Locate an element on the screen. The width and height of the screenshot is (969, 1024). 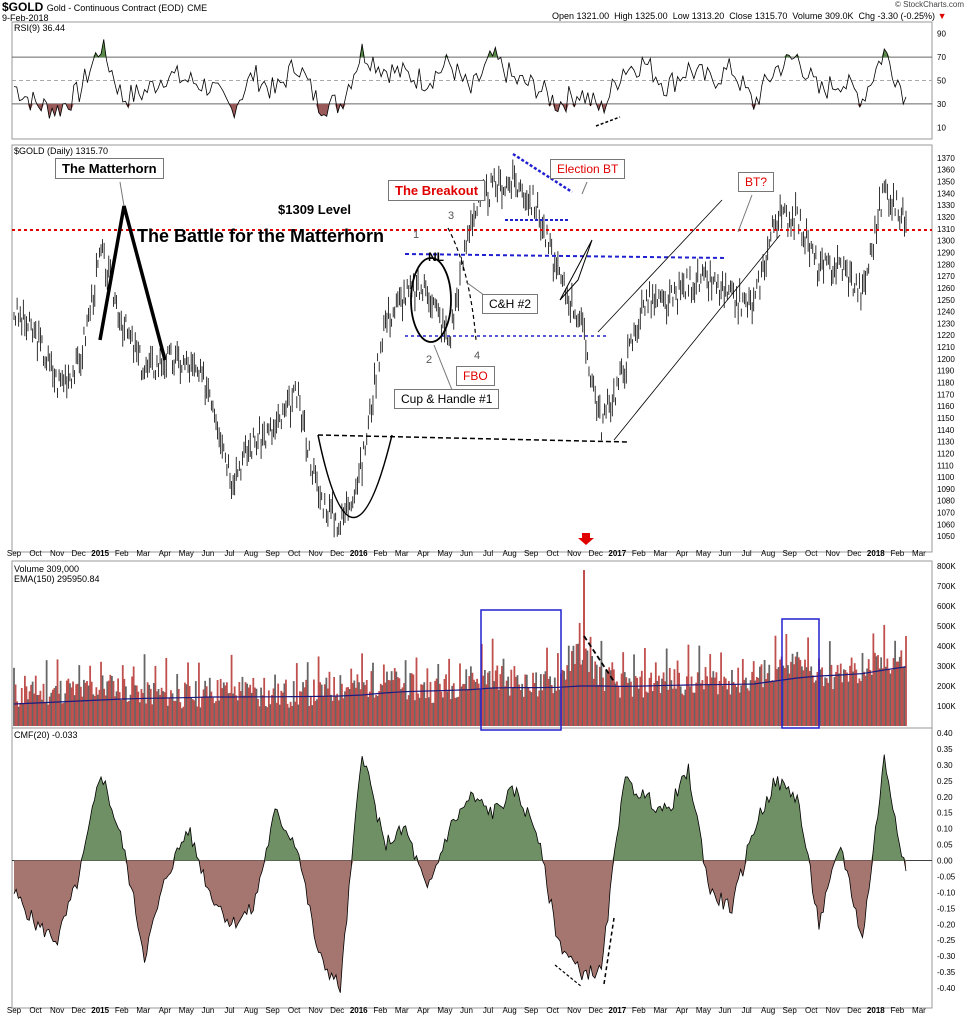
cmf-negative-fill is located at coordinates (460, 926).